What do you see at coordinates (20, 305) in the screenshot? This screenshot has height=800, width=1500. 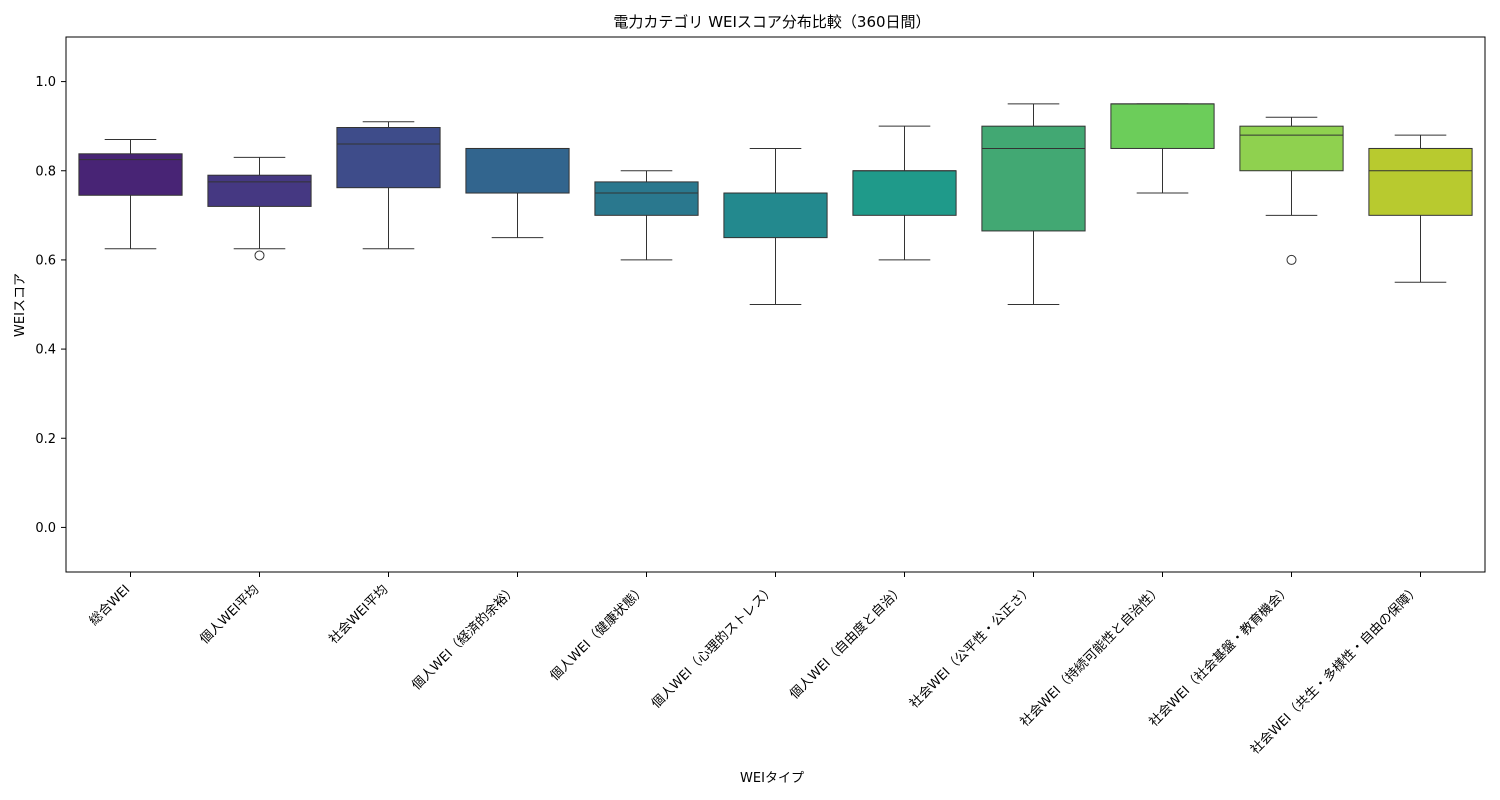 I see `y-axis-label: WEIスコア` at bounding box center [20, 305].